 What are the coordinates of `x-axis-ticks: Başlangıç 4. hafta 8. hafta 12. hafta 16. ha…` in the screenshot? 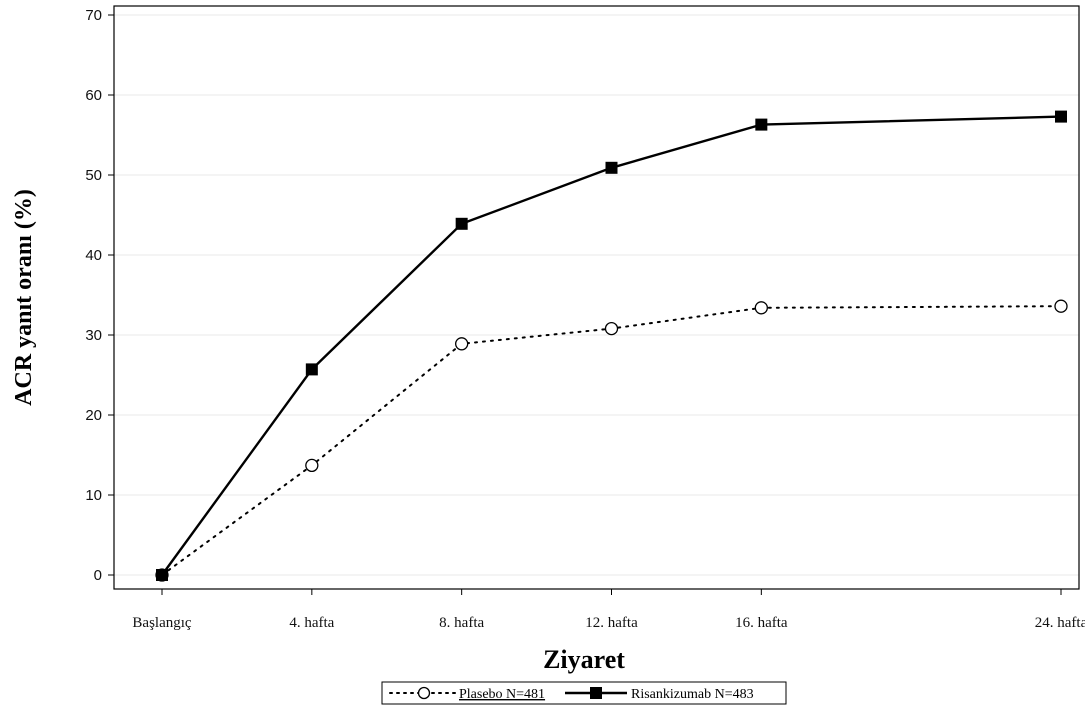 It's located at (608, 610).